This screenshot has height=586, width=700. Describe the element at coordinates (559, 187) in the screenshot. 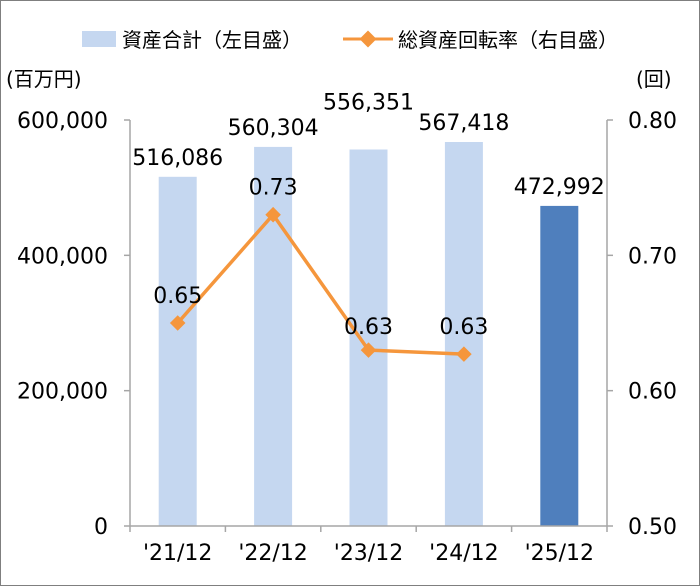

I see `bar-value-label: 472,992` at that location.